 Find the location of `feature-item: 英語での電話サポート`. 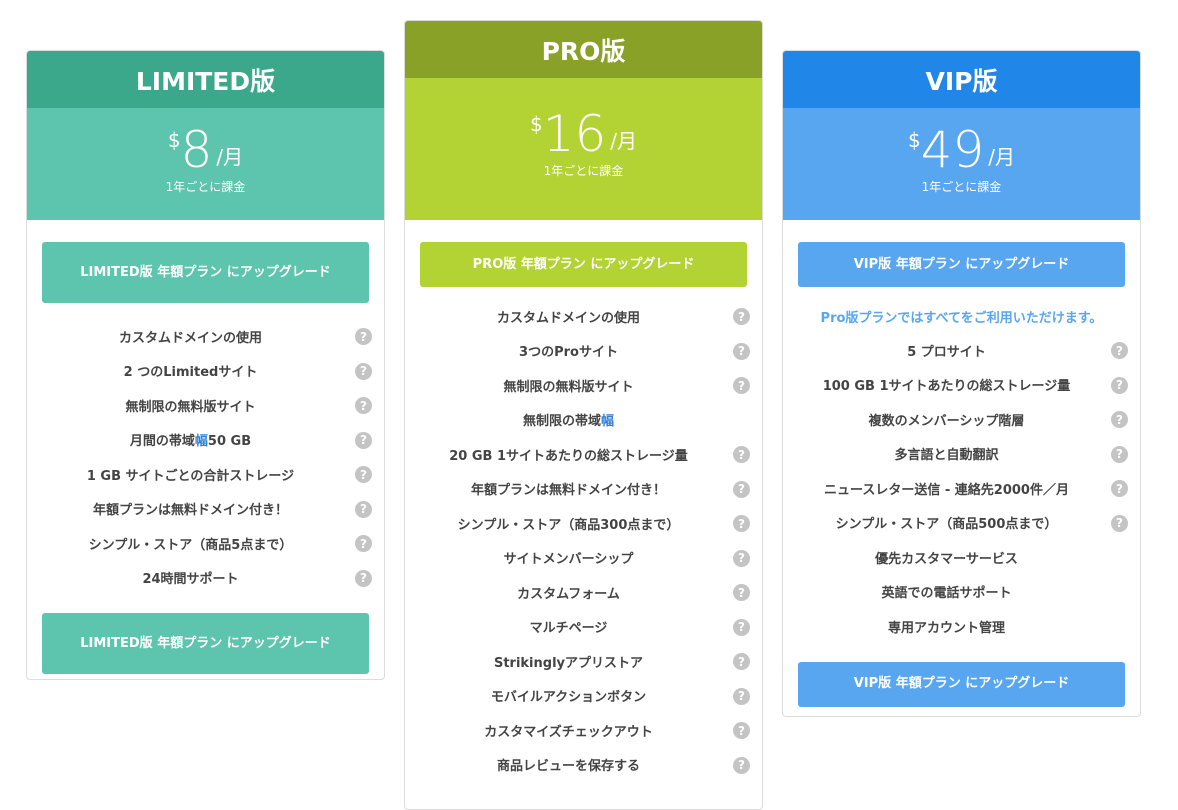

feature-item: 英語での電話サポート is located at coordinates (961, 592).